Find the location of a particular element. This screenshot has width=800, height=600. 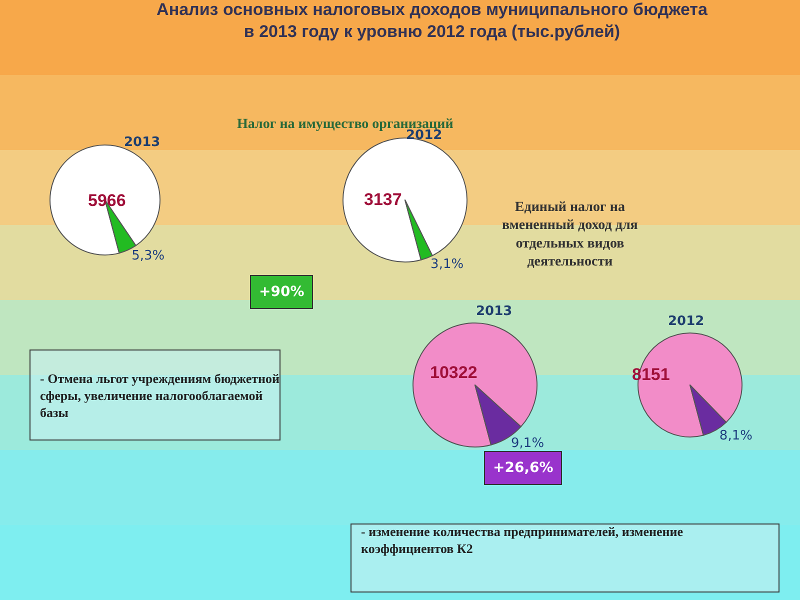

text: 5966 is located at coordinates (107, 200).